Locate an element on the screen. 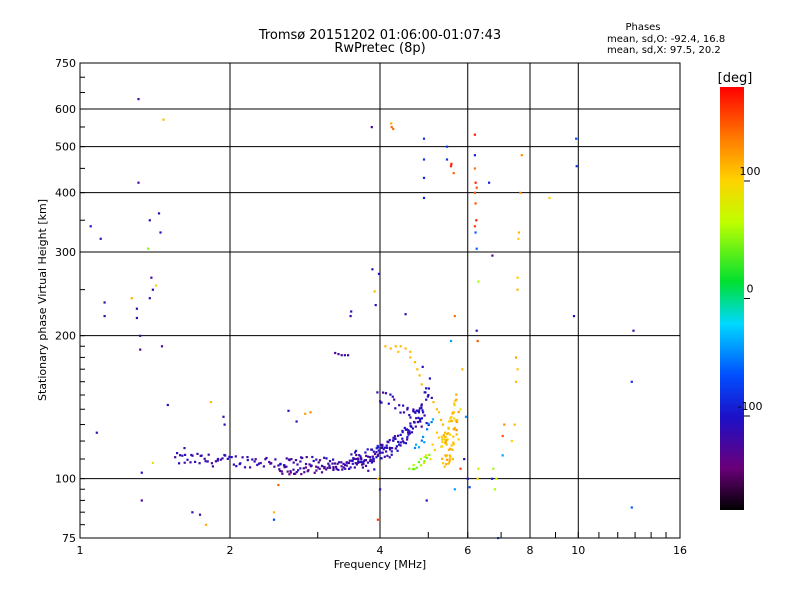 The width and height of the screenshot is (800, 600). phase-stats-o-mode: mean, sd,O: -92.4, 16.8 is located at coordinates (666, 39).